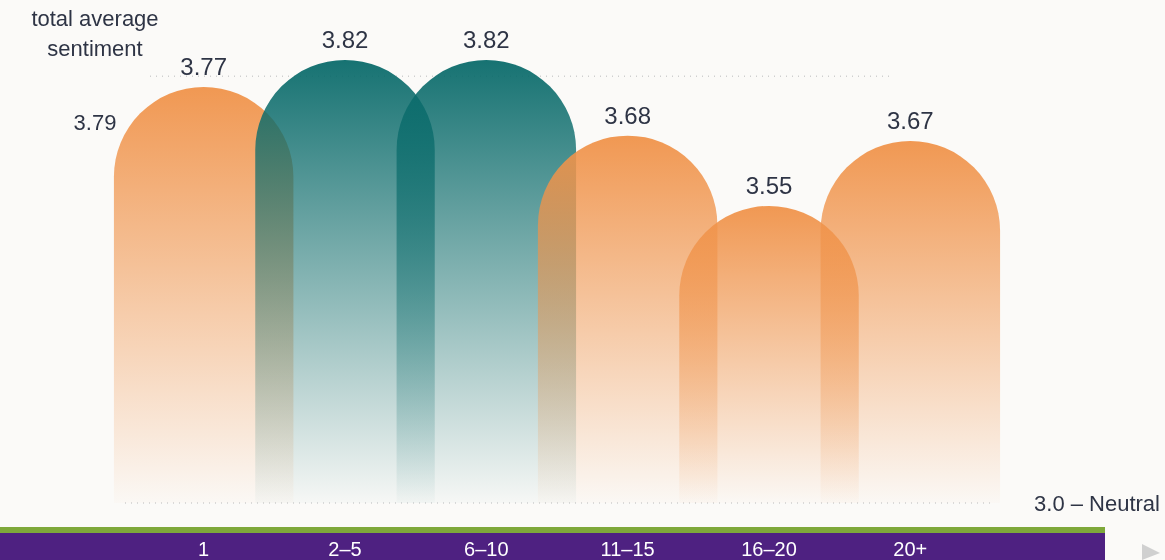  Describe the element at coordinates (769, 549) in the screenshot. I see `x-tick-label: 16–20` at that location.